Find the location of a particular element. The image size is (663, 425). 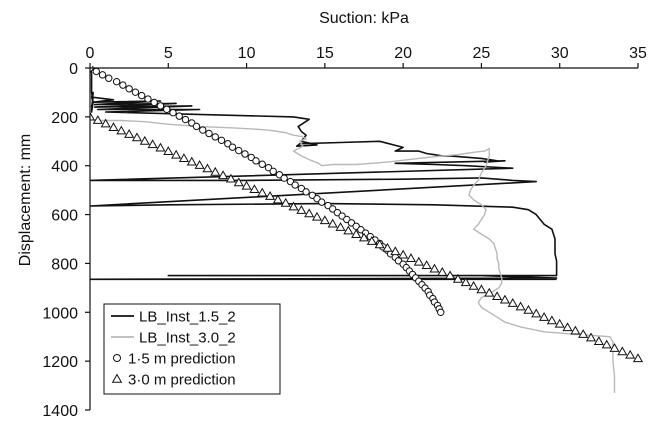

x-axis-title: Suction: kPa is located at coordinates (364, 18).